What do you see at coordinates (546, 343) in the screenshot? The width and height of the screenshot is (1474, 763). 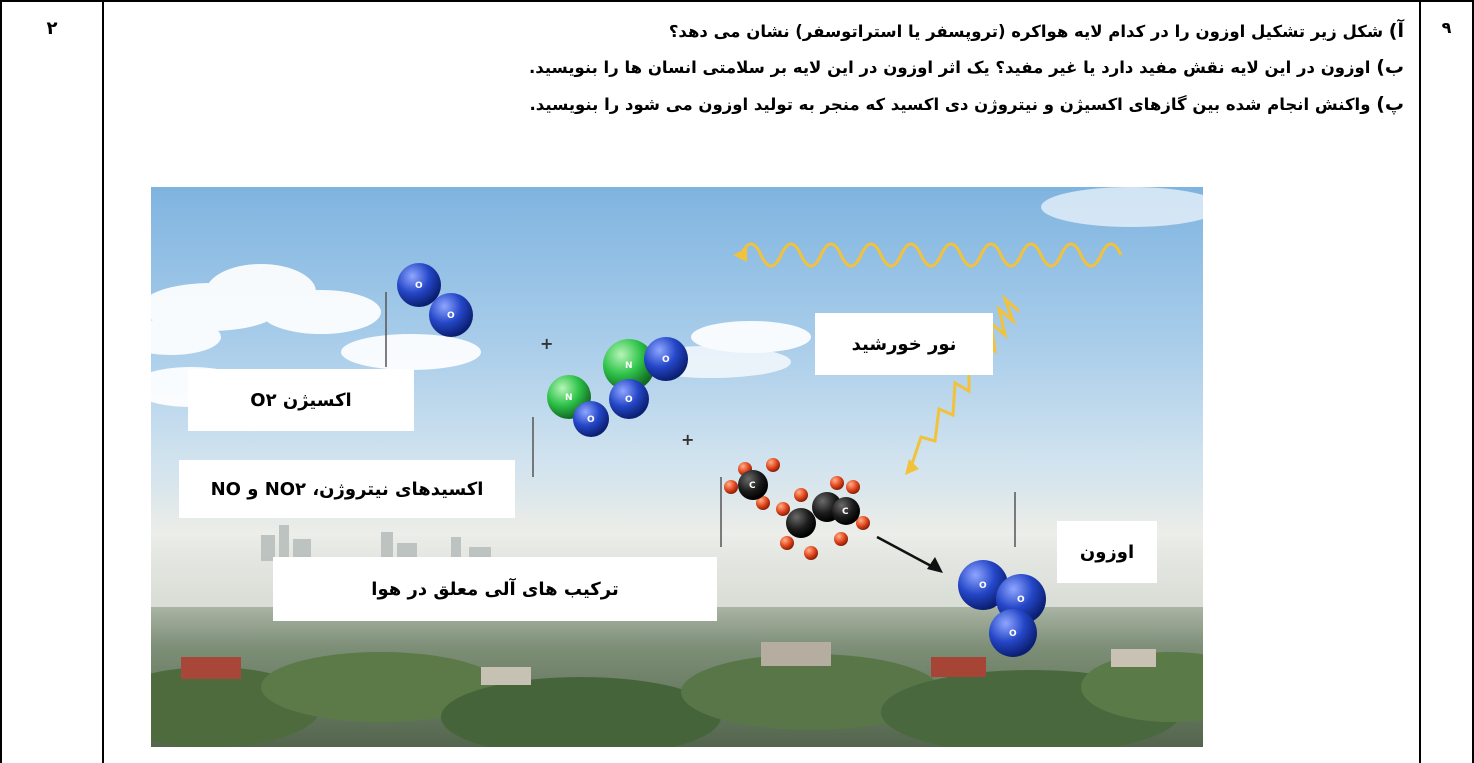 I see `plus-sign-1: +` at bounding box center [546, 343].